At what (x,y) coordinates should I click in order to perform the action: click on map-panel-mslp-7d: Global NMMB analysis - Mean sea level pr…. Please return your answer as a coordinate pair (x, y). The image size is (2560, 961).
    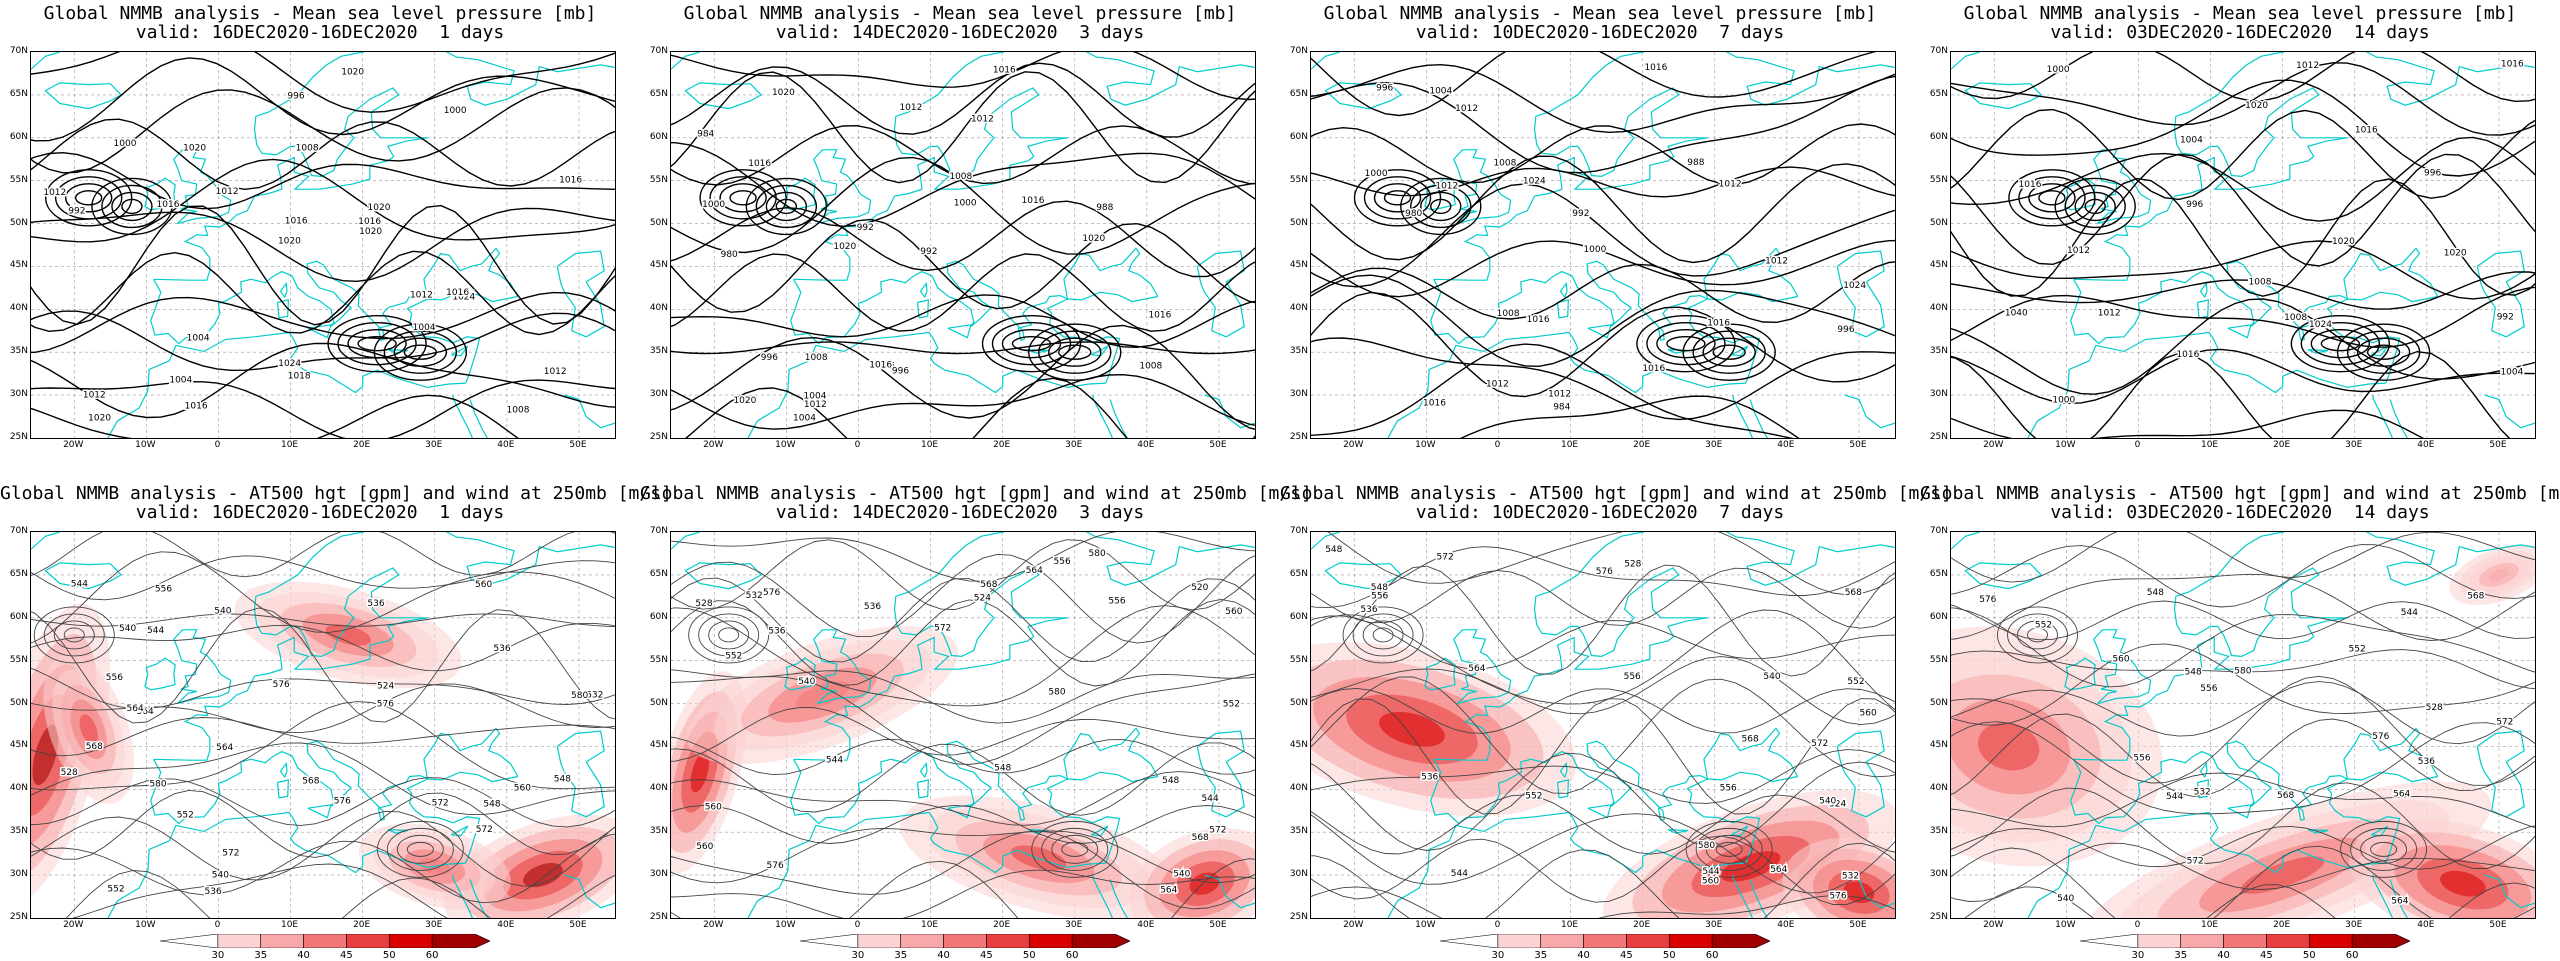
    Looking at the image, I should click on (1600, 240).